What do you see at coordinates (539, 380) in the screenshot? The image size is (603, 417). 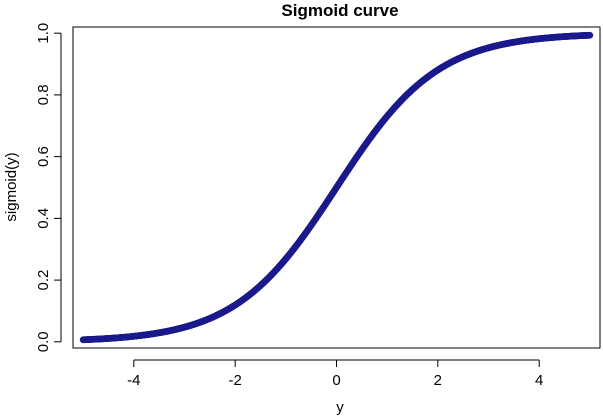 I see `x-tick-label: 4` at bounding box center [539, 380].